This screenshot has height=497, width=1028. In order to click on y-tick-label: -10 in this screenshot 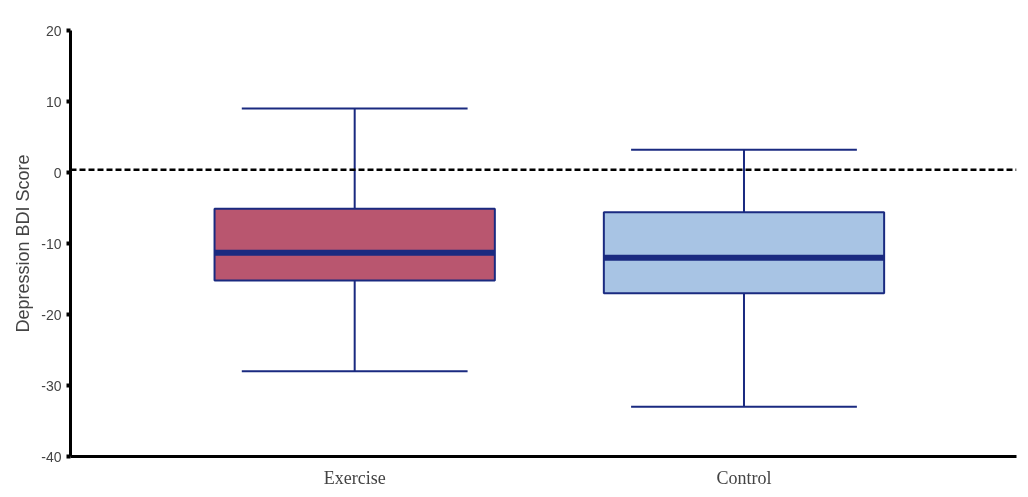, I will do `click(51, 243)`.